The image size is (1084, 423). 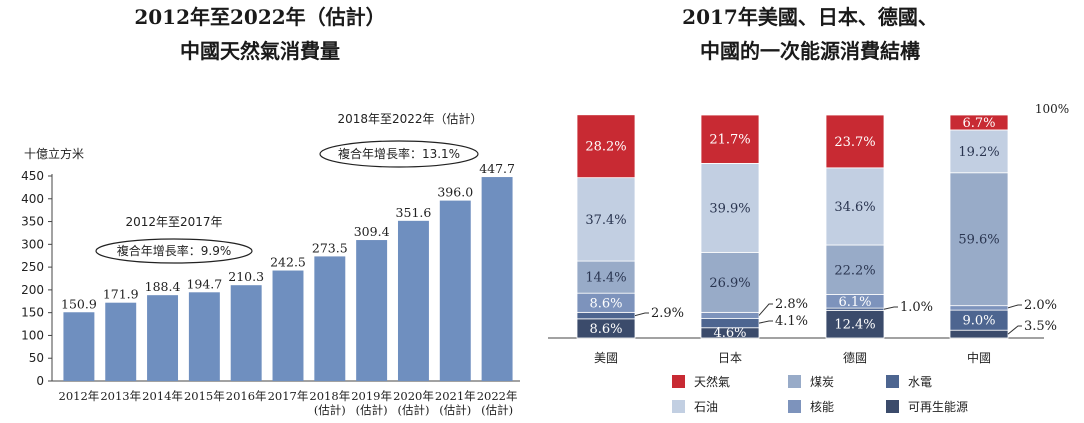 What do you see at coordinates (32, 335) in the screenshot?
I see `y-tick-label: 100` at bounding box center [32, 335].